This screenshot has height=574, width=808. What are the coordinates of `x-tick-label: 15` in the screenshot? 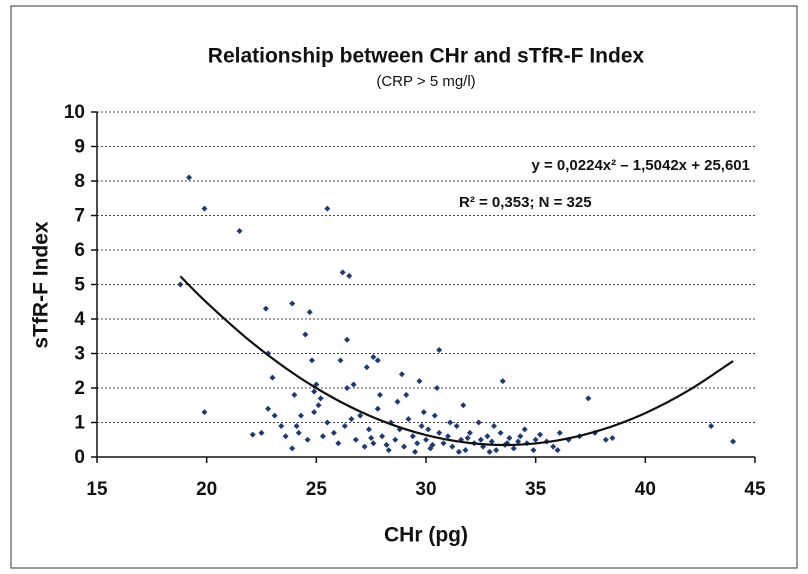 It's located at (97, 489).